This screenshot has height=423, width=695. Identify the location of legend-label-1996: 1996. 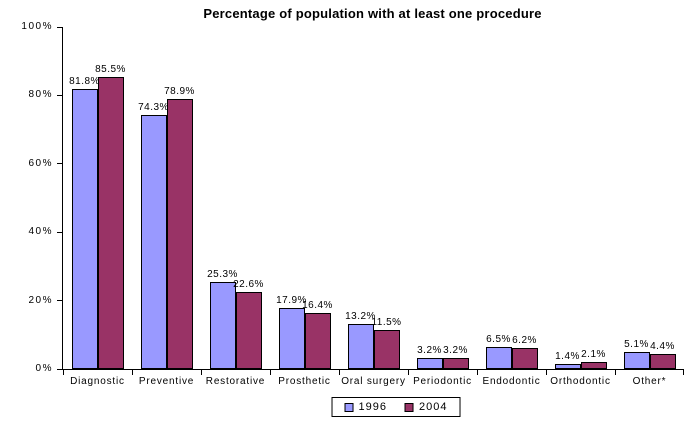
(372, 407).